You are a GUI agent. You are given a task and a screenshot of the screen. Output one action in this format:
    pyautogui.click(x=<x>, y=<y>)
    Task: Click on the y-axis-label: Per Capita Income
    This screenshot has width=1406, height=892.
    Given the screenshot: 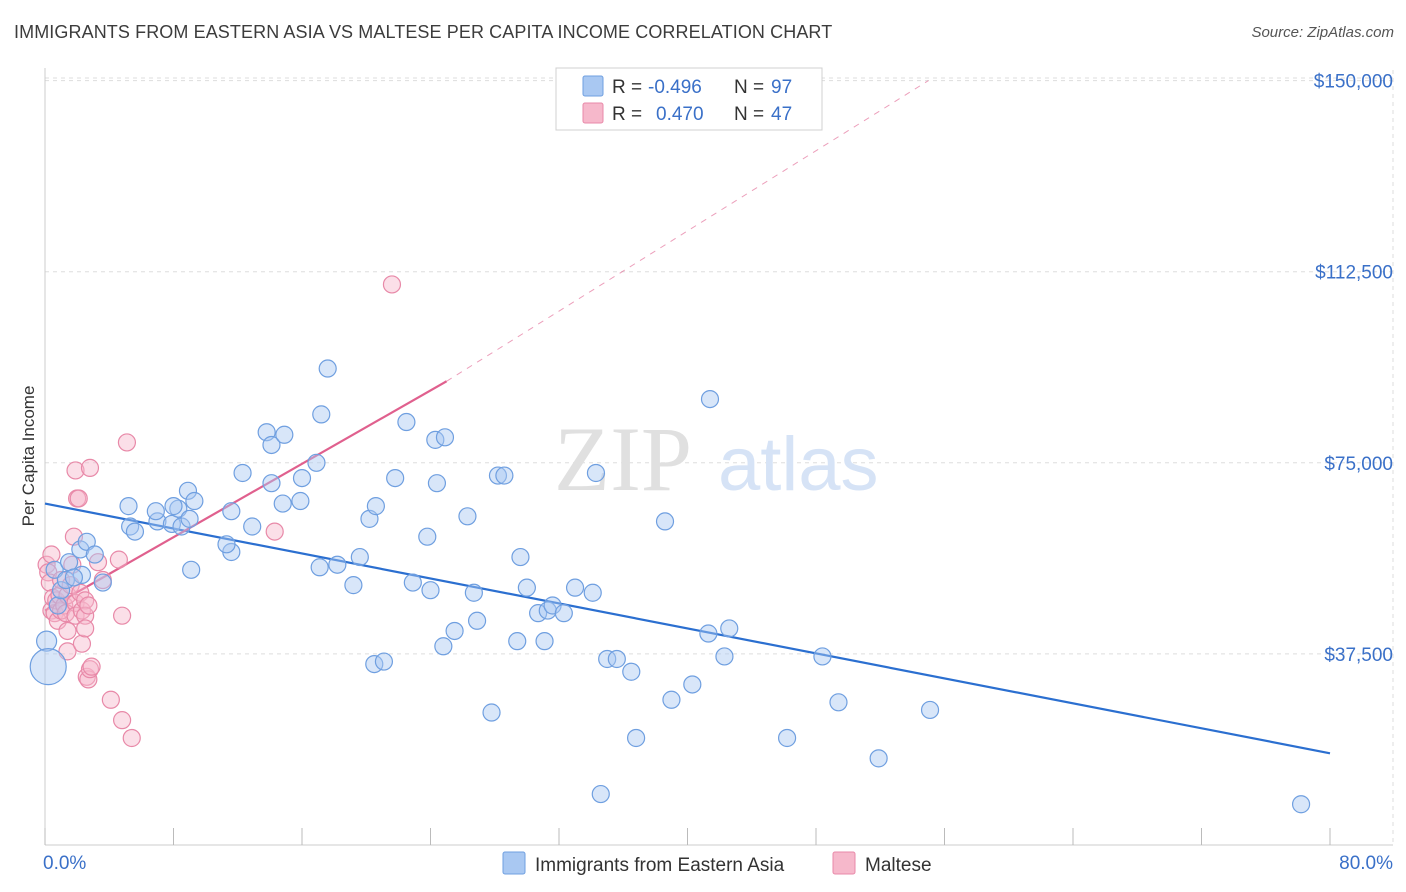 What is the action you would take?
    pyautogui.click(x=28, y=456)
    